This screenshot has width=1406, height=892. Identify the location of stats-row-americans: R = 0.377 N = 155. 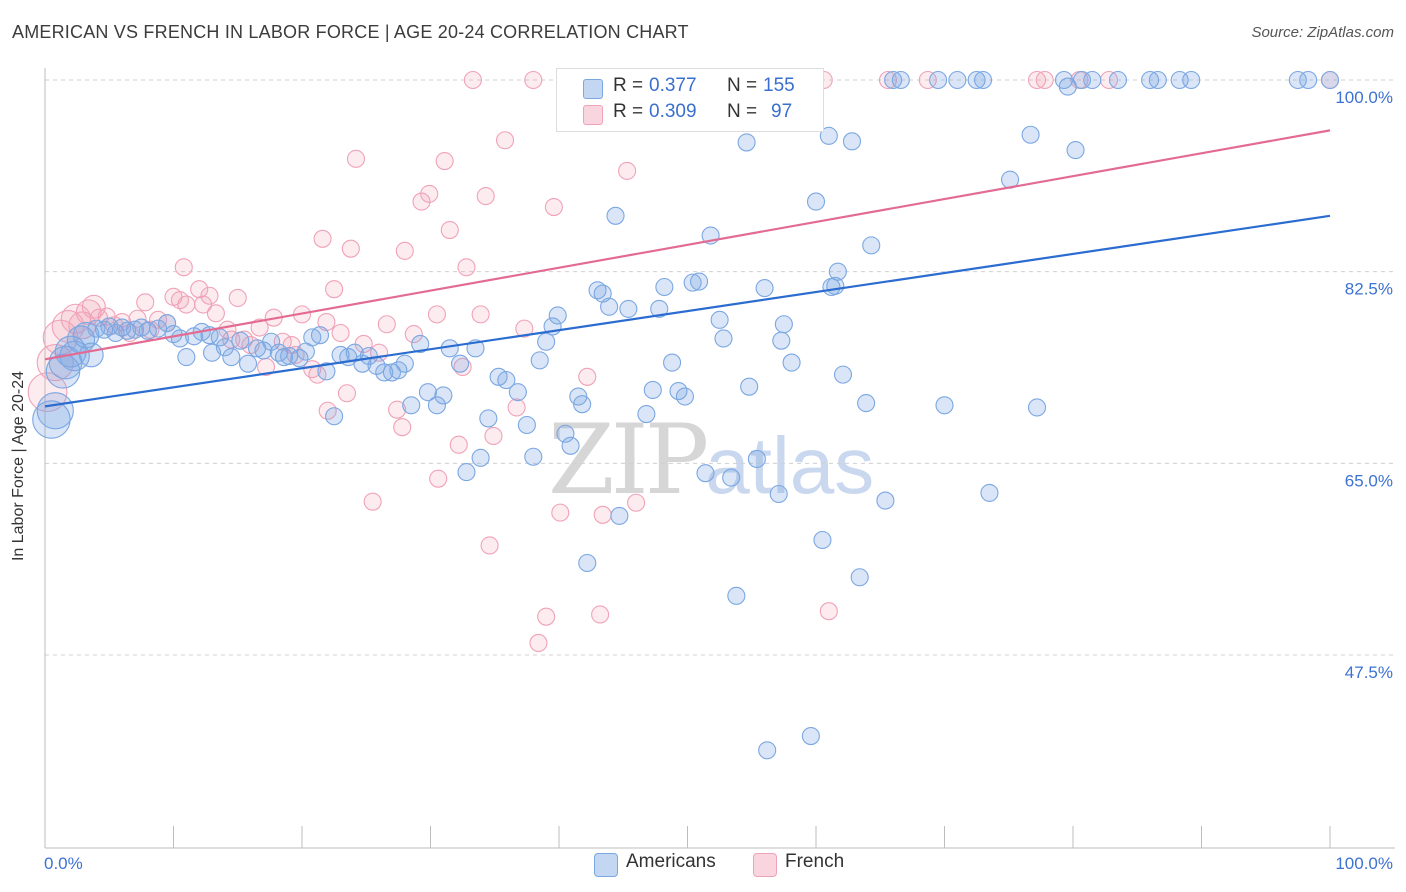
(690, 89).